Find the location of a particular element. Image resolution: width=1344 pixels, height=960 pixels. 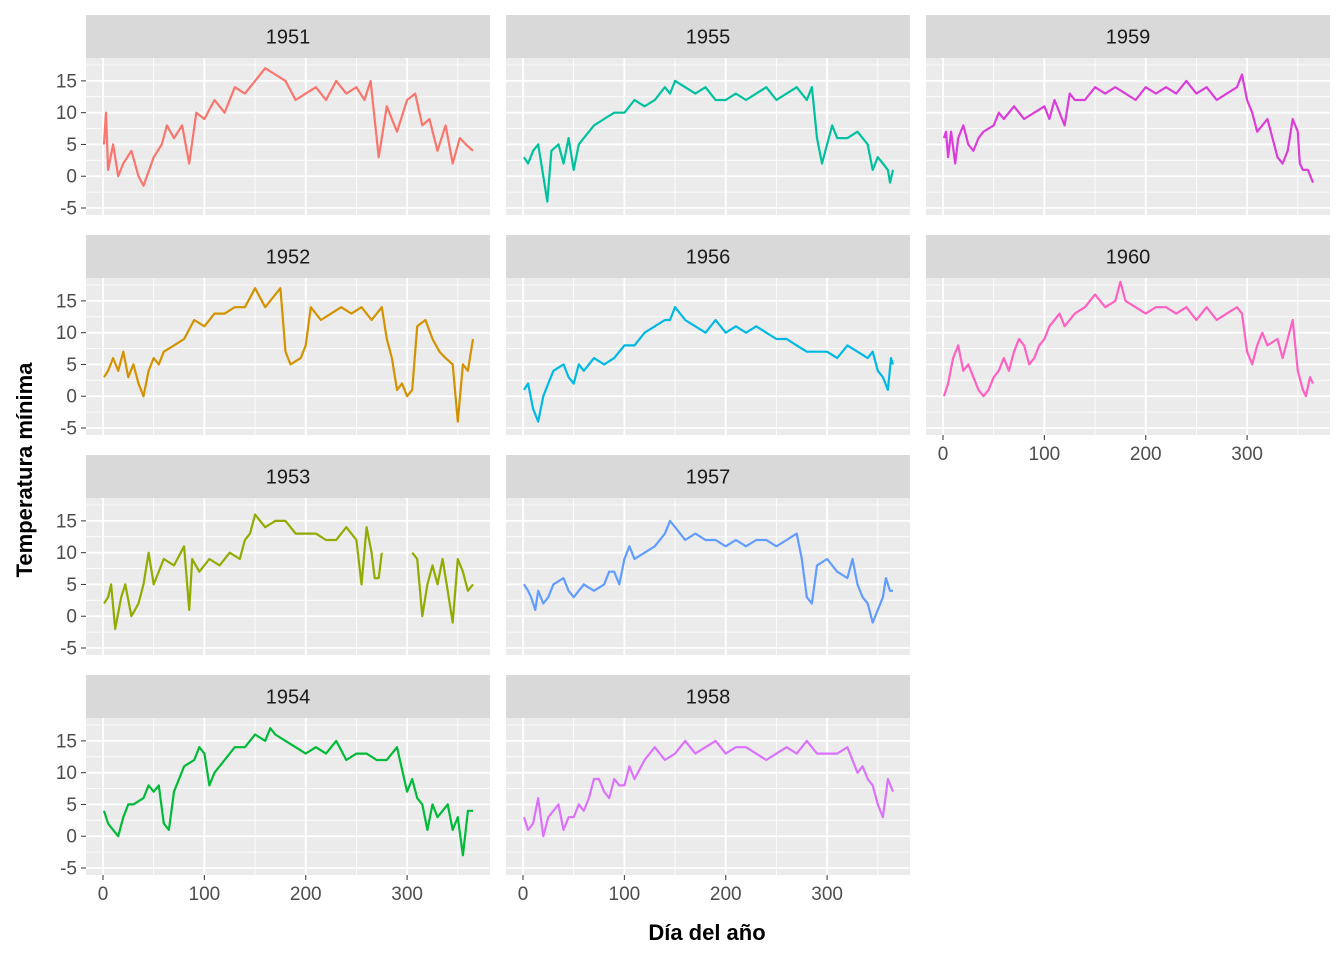

y-axes: -5 0 5 10 15 -5 0 5 10 15 -5 0 5 10 15 -5 0 5 10 15 is located at coordinates (71, 475).